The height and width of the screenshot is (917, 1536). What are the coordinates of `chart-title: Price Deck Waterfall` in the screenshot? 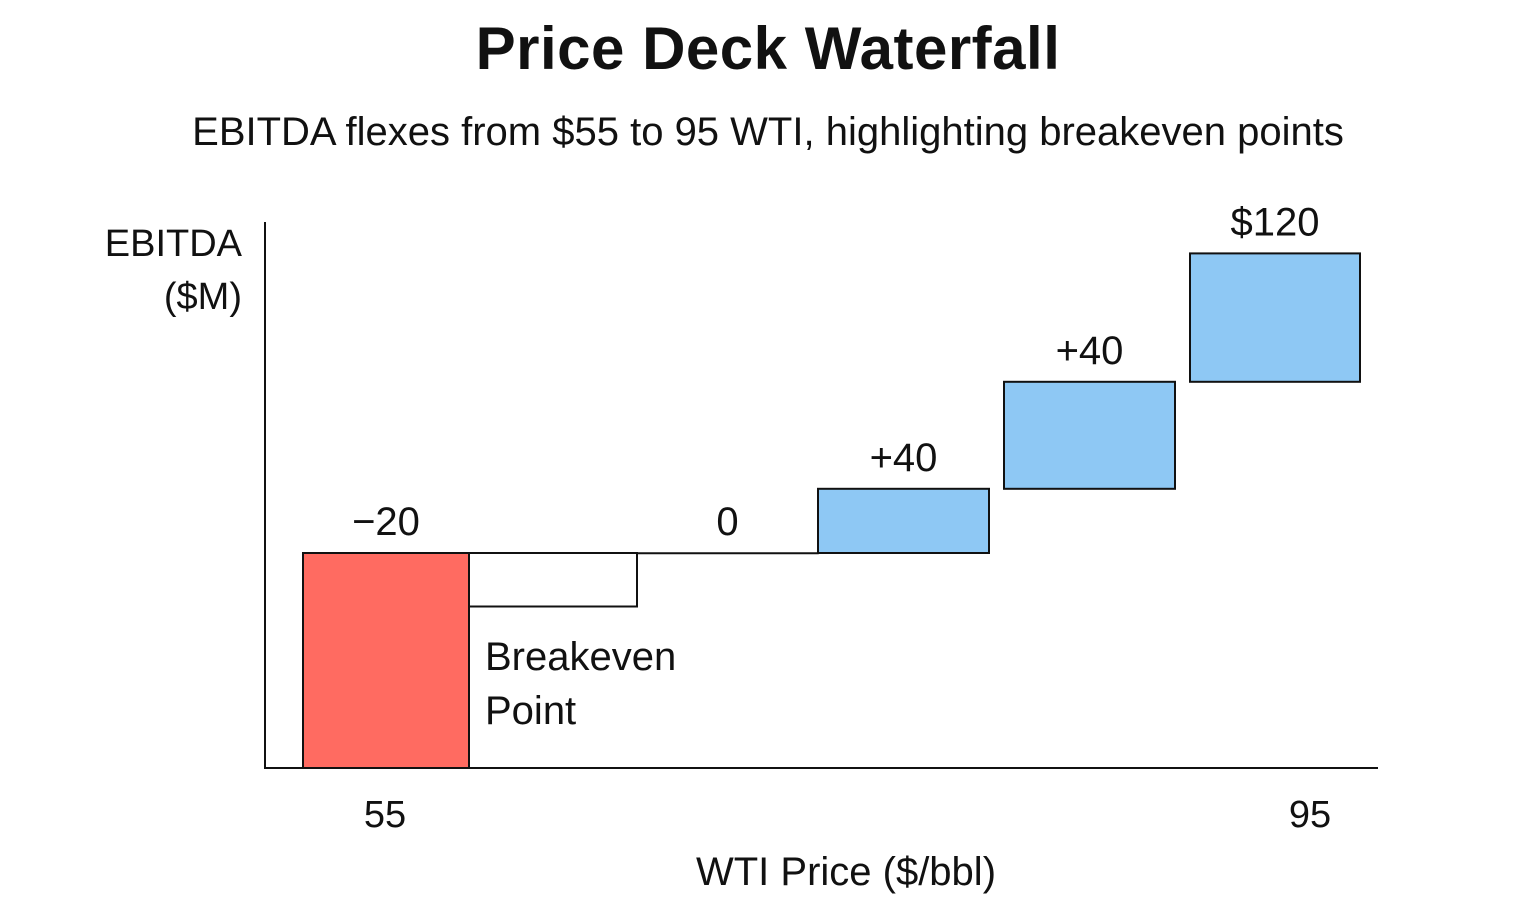 It's located at (768, 48).